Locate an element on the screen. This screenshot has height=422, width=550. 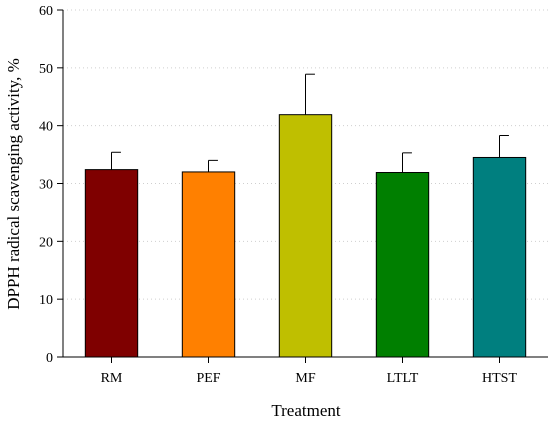
x-axis-title: Treatment is located at coordinates (306, 410).